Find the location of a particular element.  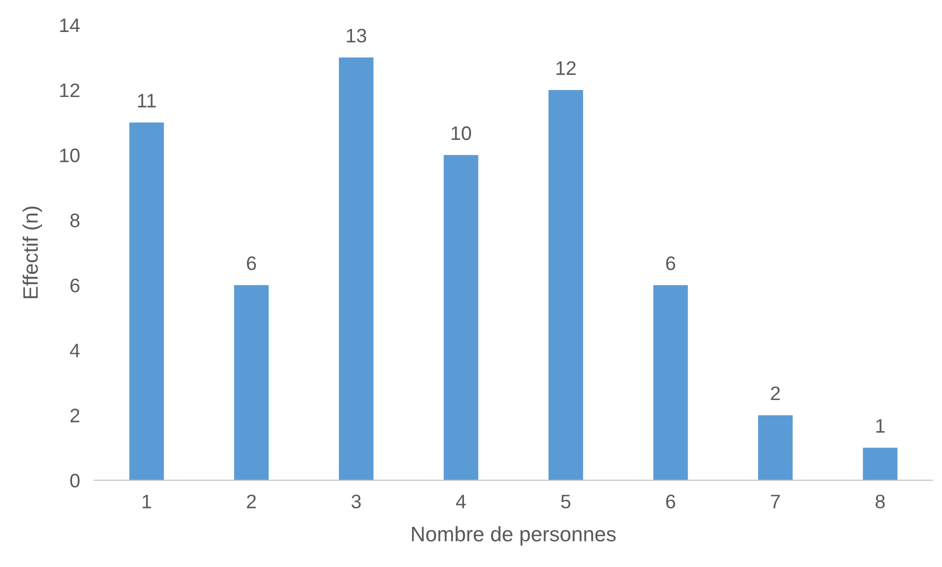

x-tick-label: 6 is located at coordinates (671, 501).